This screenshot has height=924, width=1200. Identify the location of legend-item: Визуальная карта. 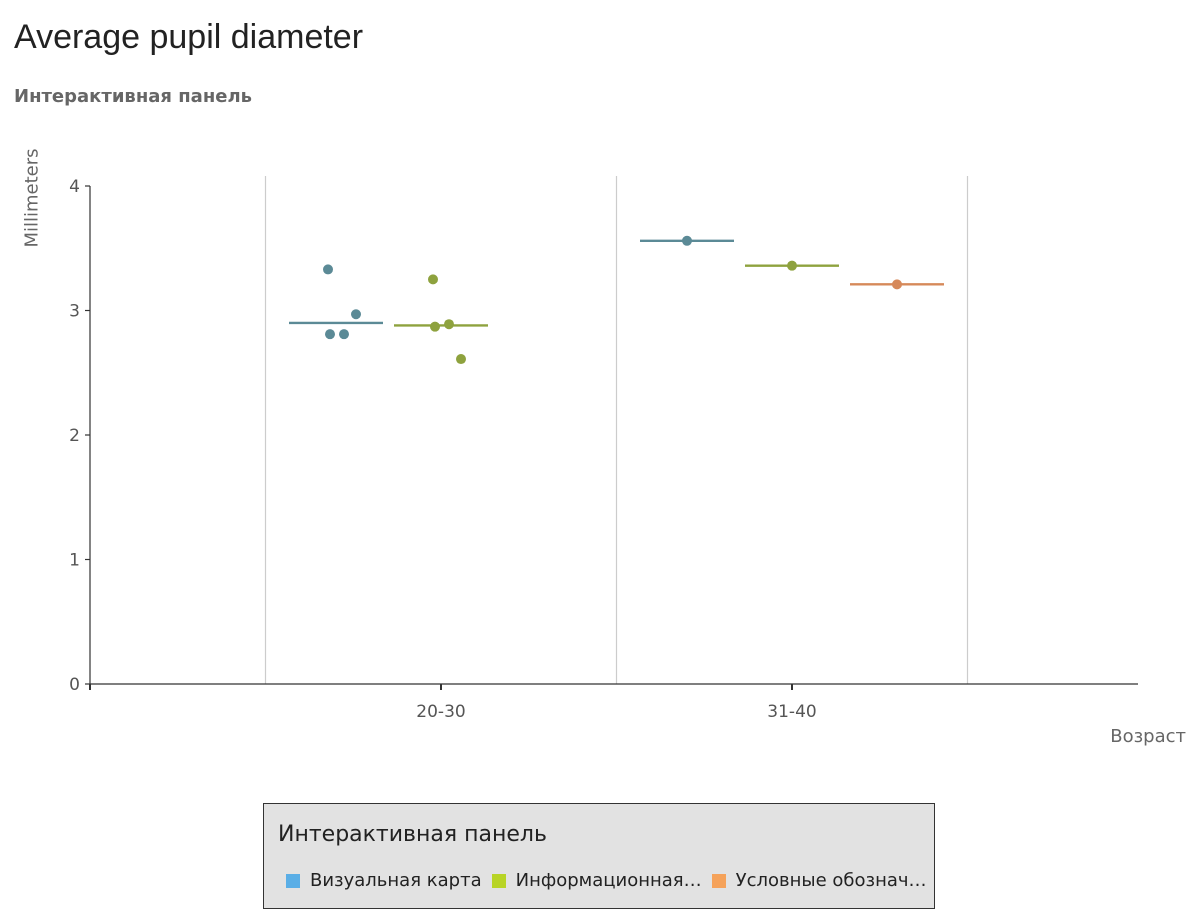
(384, 880).